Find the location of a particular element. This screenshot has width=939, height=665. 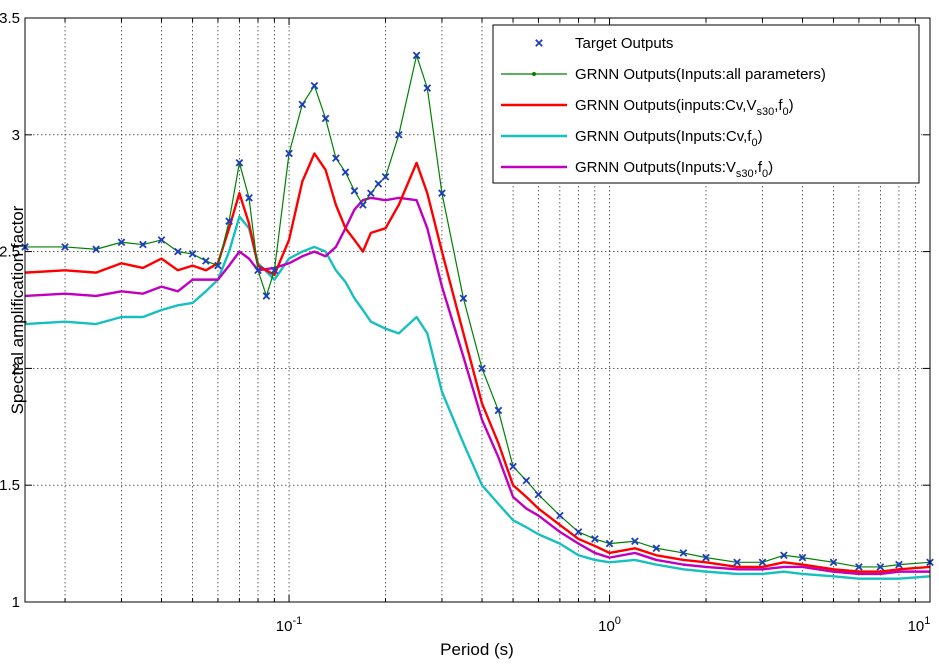

legend-label: GRNN Outputs(Inputs:Vs30,f0) is located at coordinates (674, 169).